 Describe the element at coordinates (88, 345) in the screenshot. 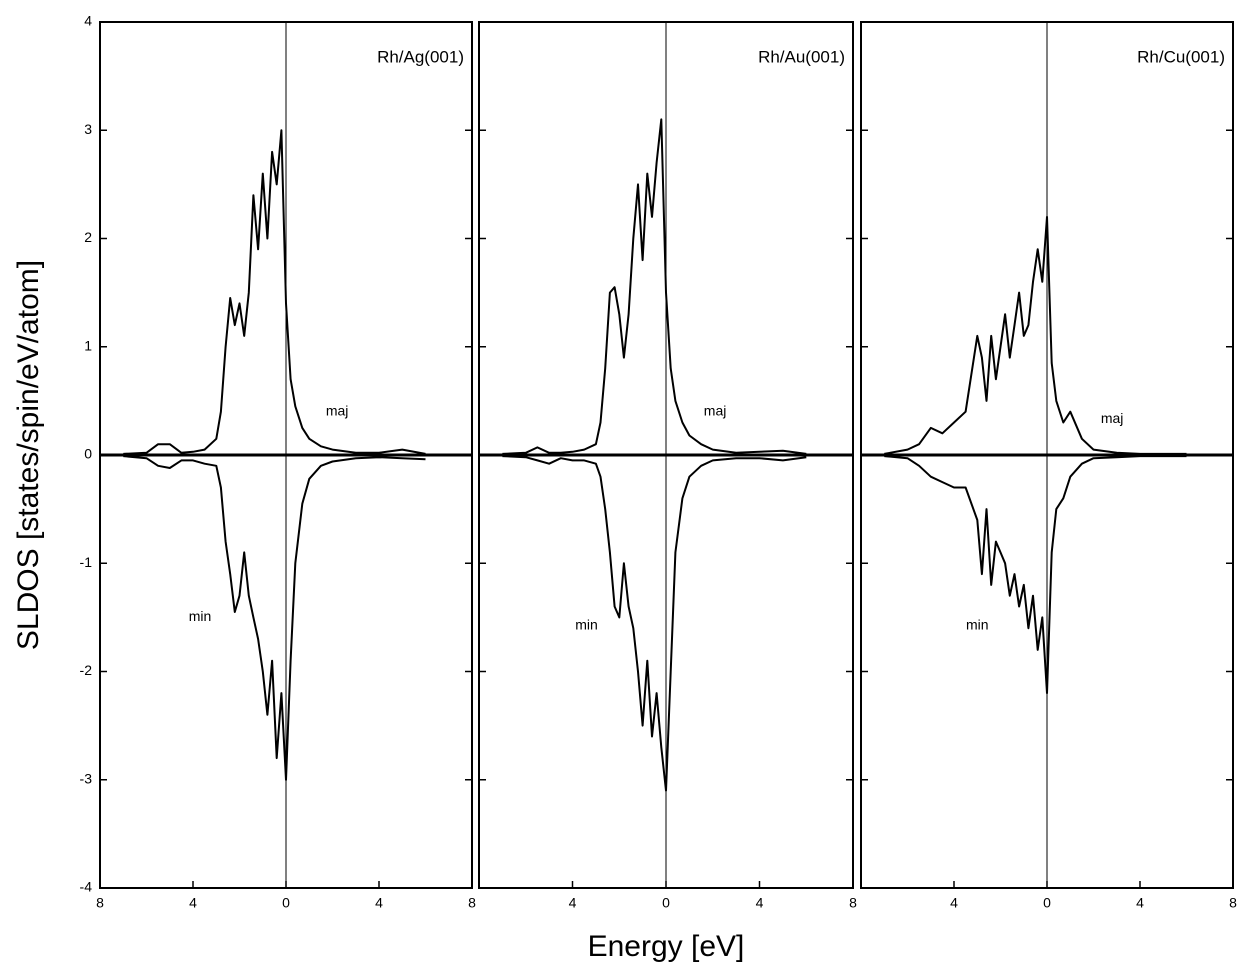

I see `y-tick-label: 1` at that location.